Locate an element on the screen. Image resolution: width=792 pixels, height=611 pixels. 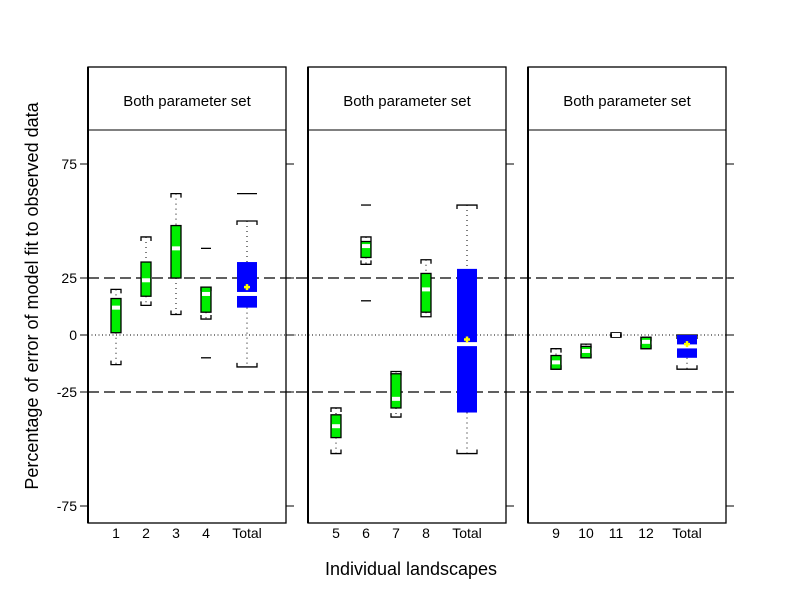
y-tick-label: -25 is located at coordinates (67, 392).